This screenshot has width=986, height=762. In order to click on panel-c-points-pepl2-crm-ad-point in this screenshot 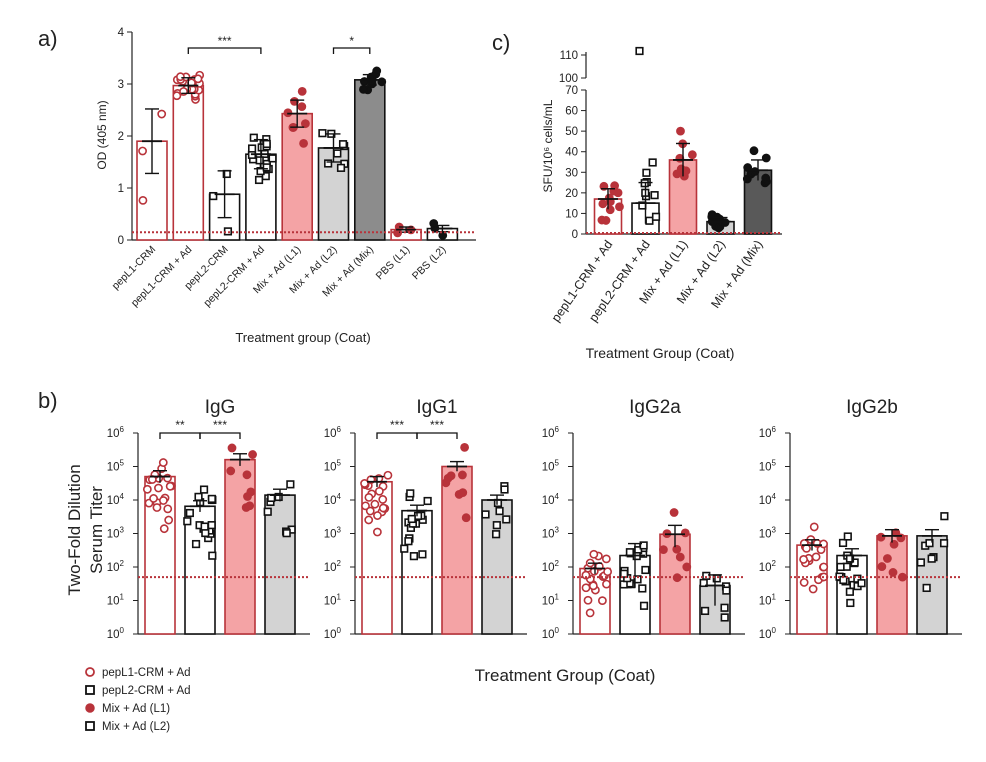, I will do `click(649, 220)`.